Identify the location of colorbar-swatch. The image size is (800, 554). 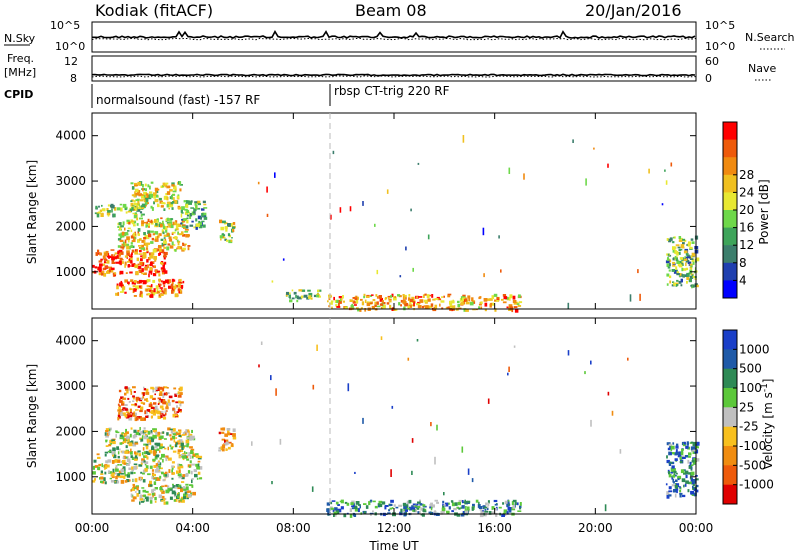
(730, 456).